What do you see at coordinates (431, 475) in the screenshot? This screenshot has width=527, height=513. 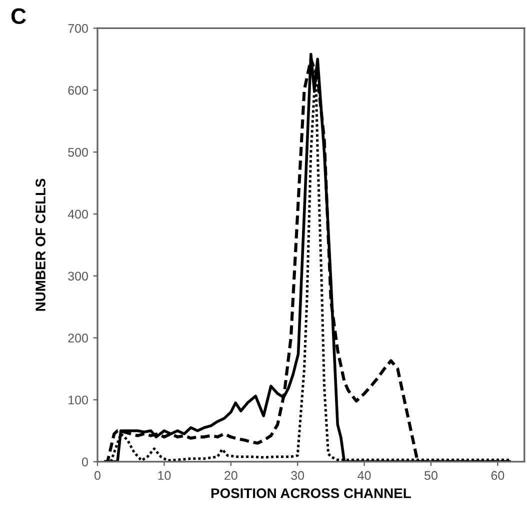 I see `x-tick-label: 50` at bounding box center [431, 475].